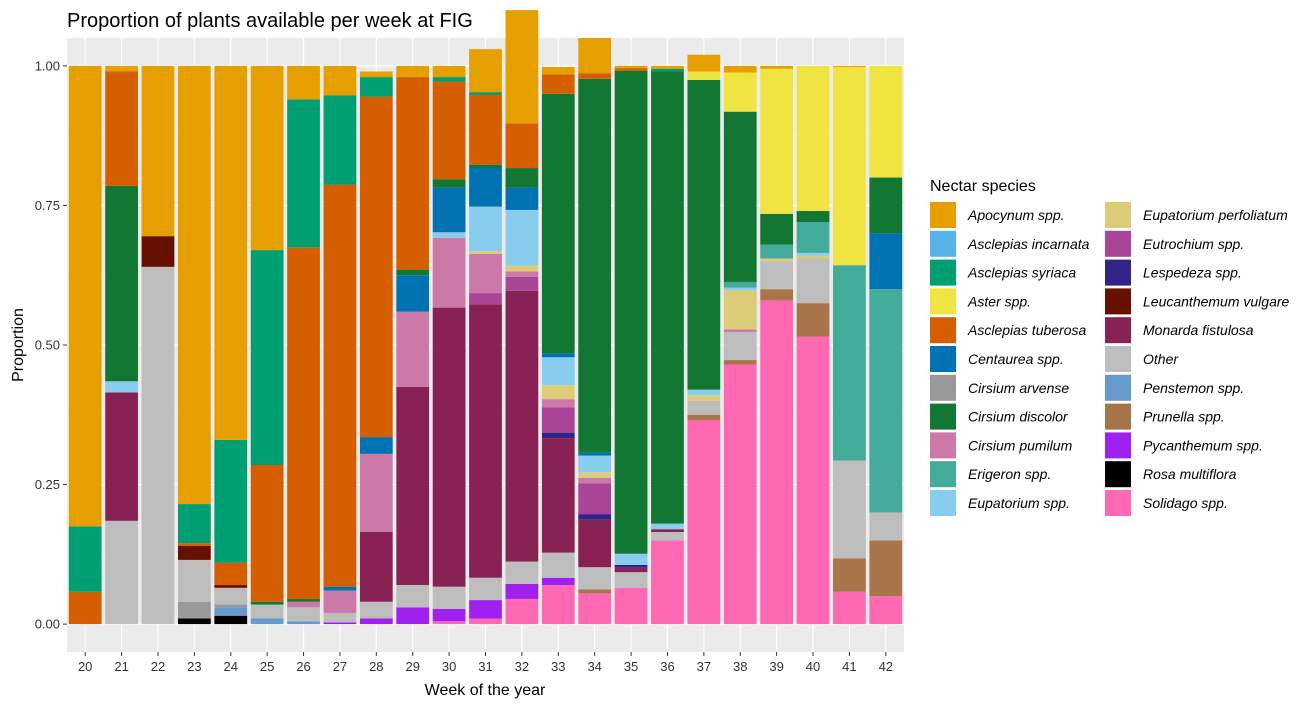 This screenshot has height=708, width=1316. Describe the element at coordinates (886, 666) in the screenshot. I see `x-tick-label: 42` at that location.